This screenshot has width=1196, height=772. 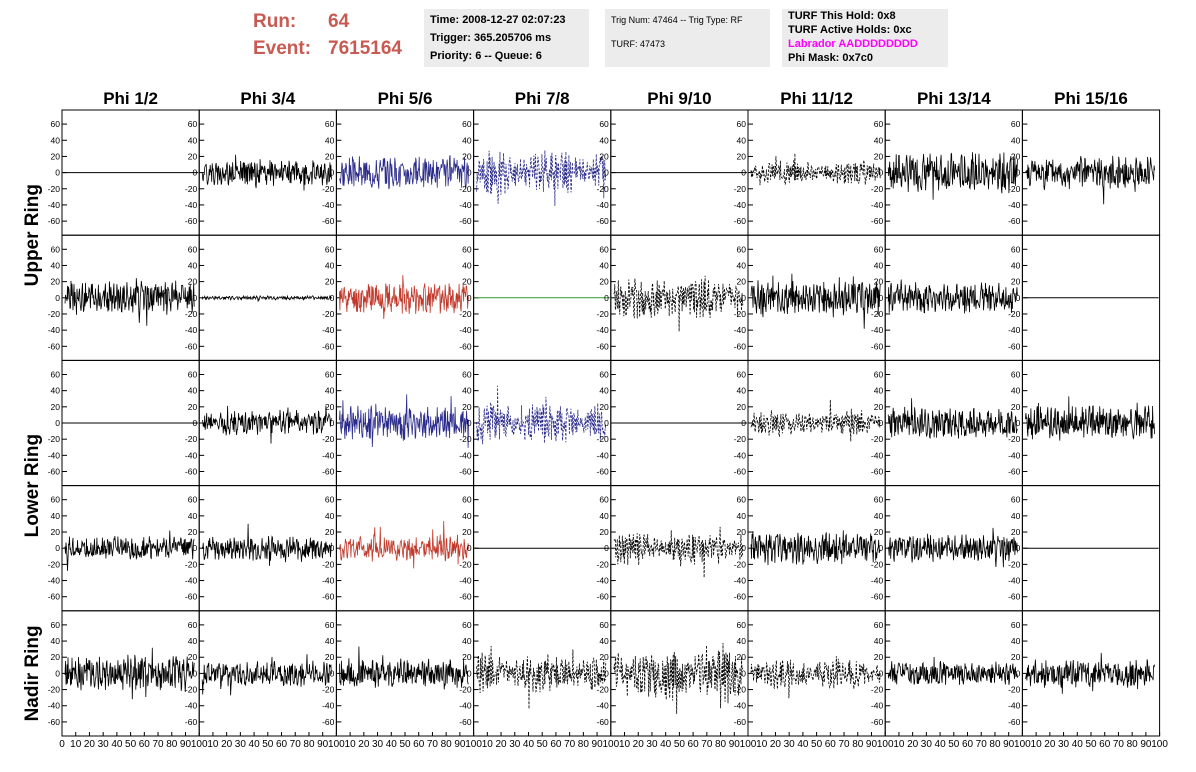 What do you see at coordinates (982, 744) in the screenshot?
I see `x-tick-label: 70` at bounding box center [982, 744].